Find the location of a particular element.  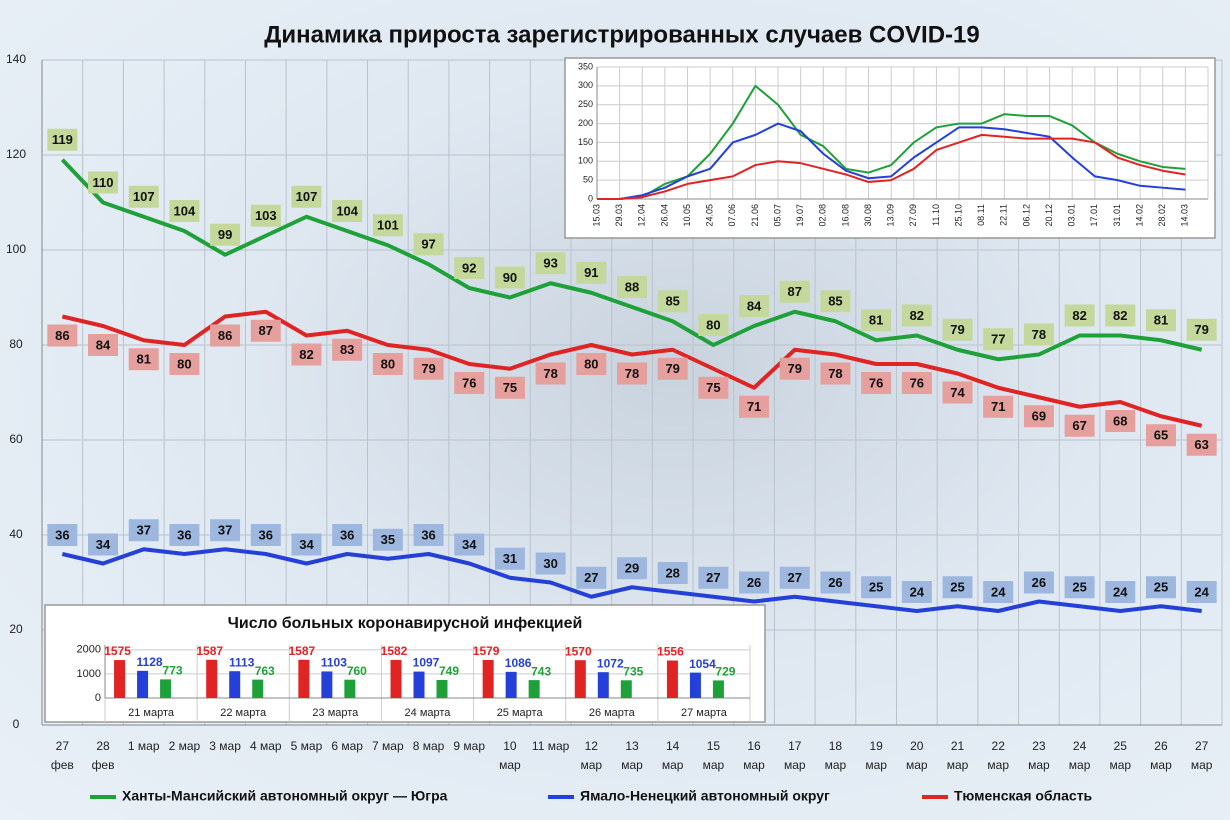

x-tick-label: 24.05 is located at coordinates (710, 215).